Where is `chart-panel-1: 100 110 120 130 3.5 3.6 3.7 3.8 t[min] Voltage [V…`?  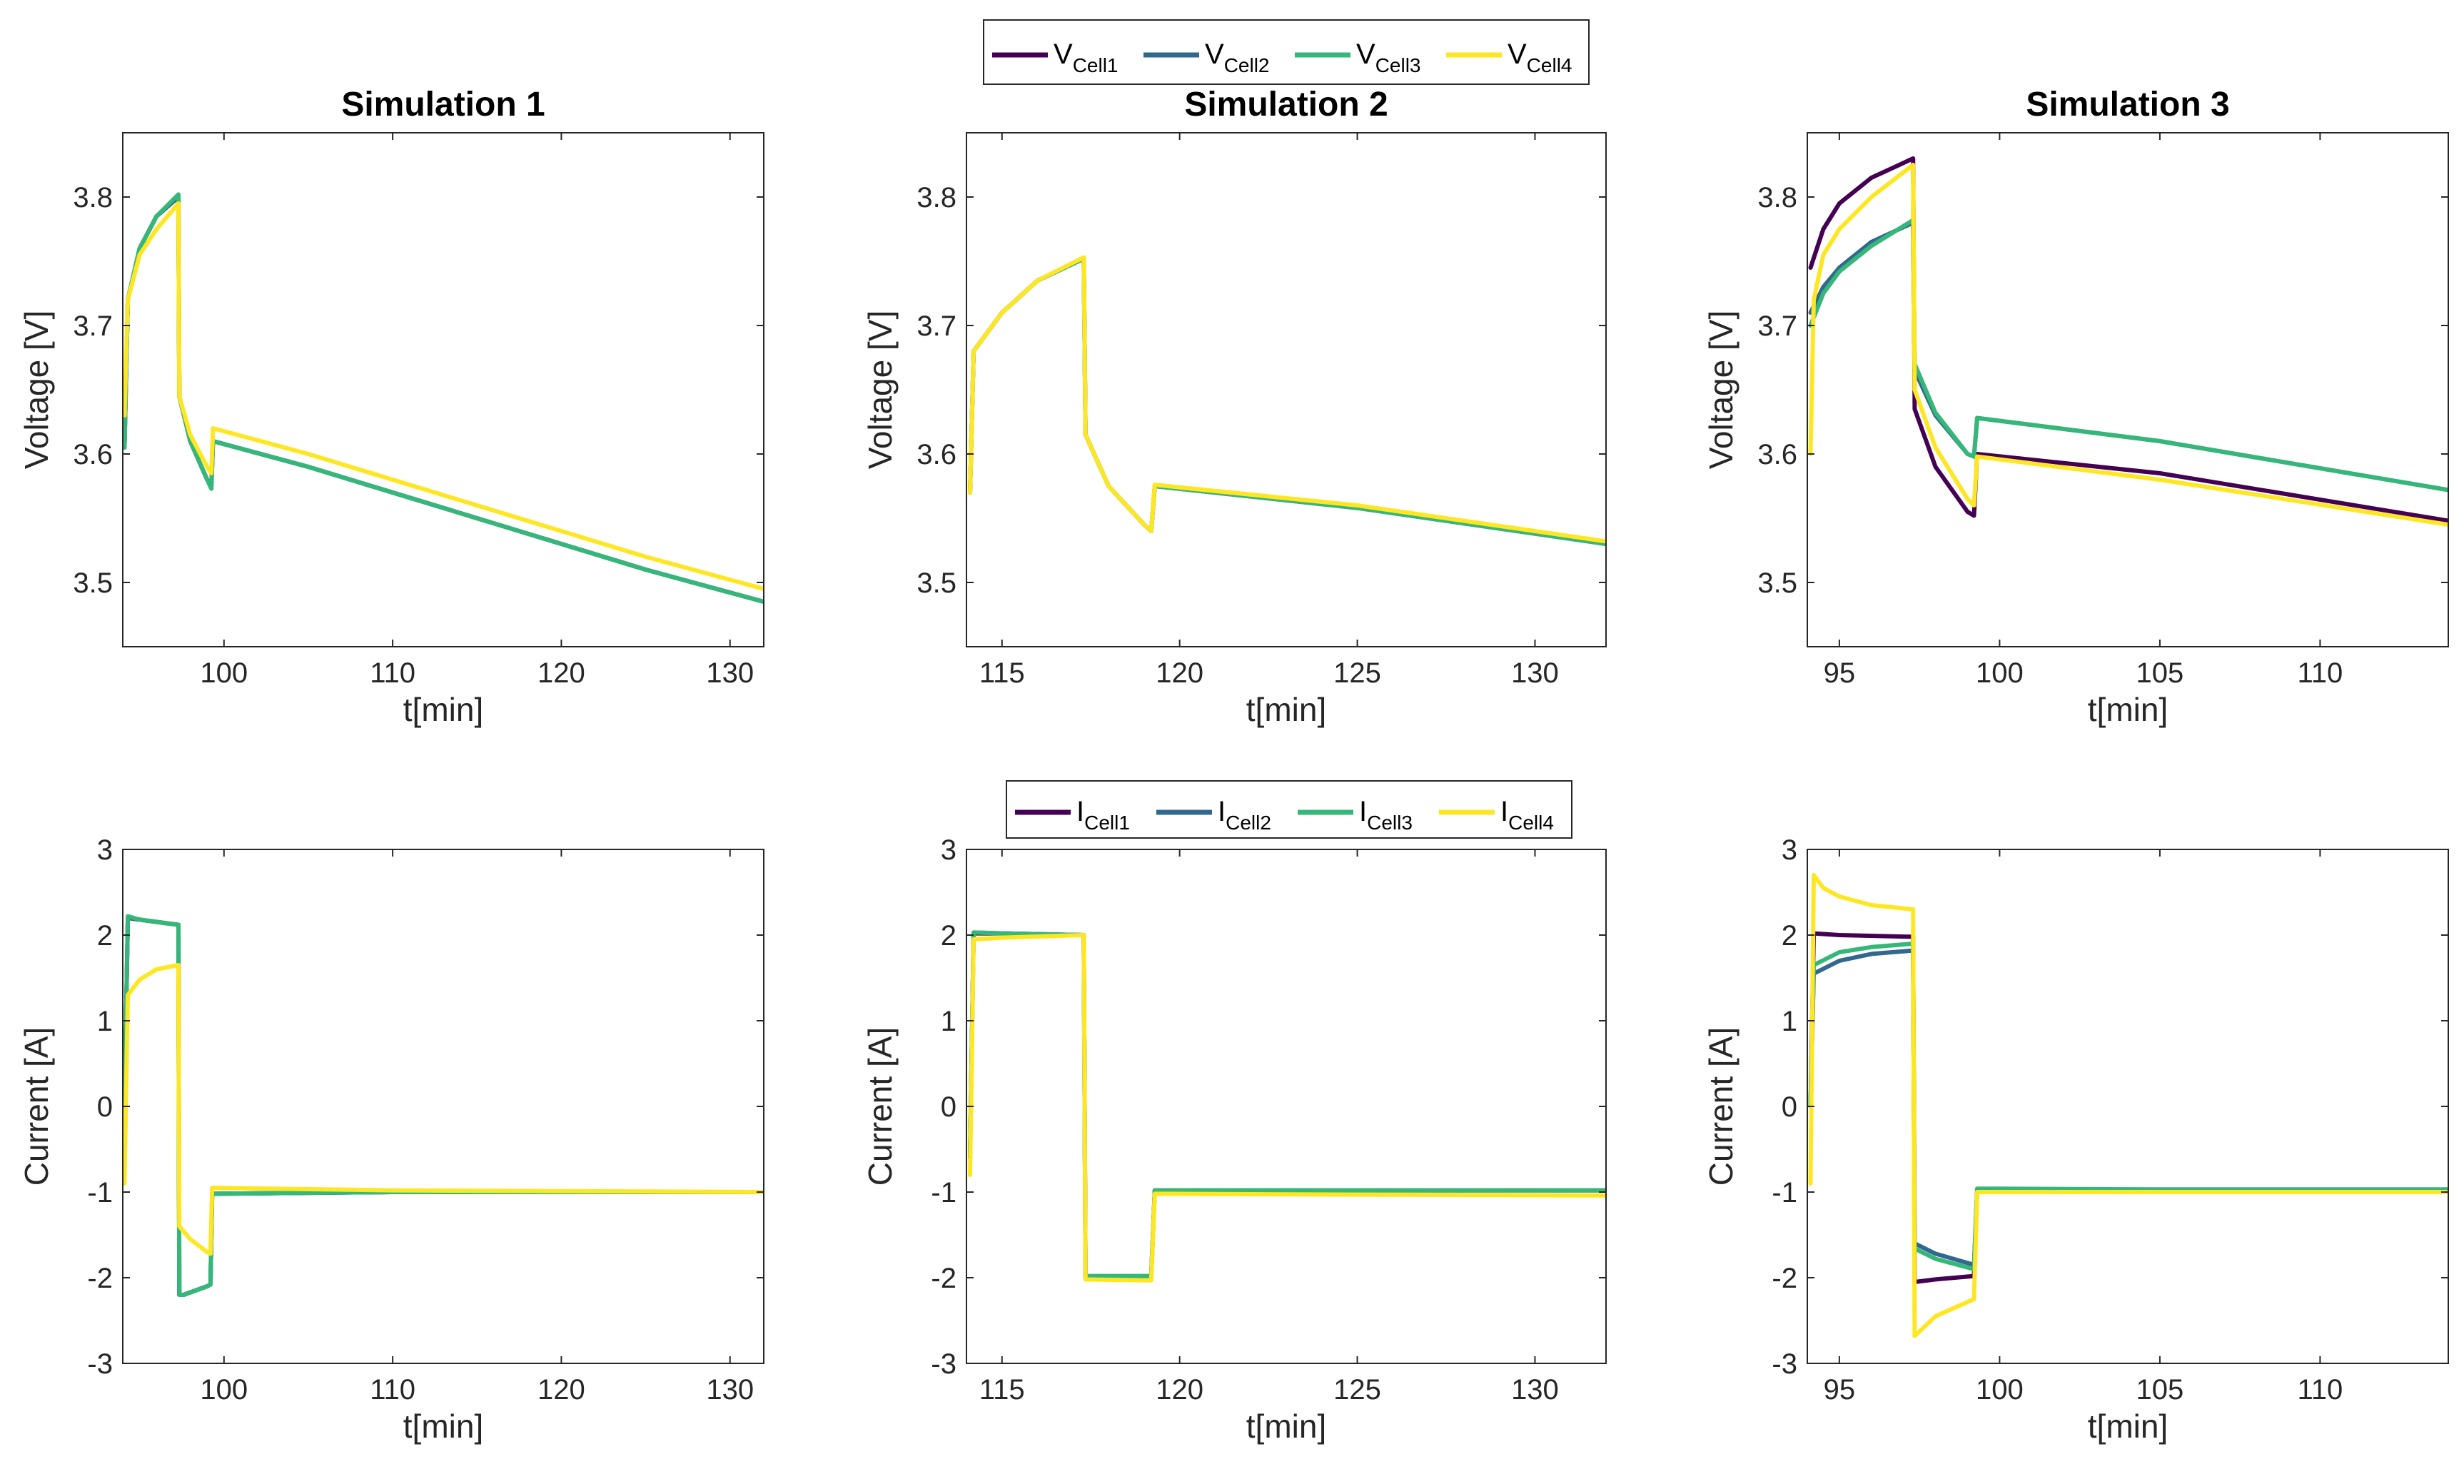 chart-panel-1: 100 110 120 130 3.5 3.6 3.7 3.8 t[min] Voltage [V… is located at coordinates (391, 407).